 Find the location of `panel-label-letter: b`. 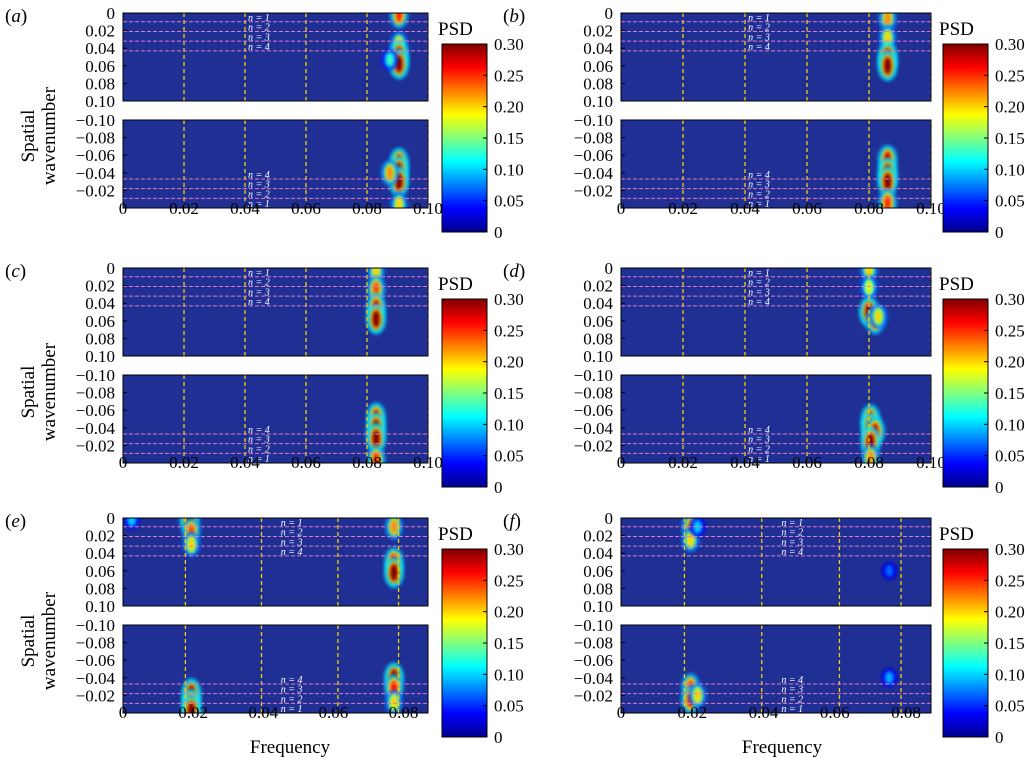

panel-label-letter: b is located at coordinates (514, 16).